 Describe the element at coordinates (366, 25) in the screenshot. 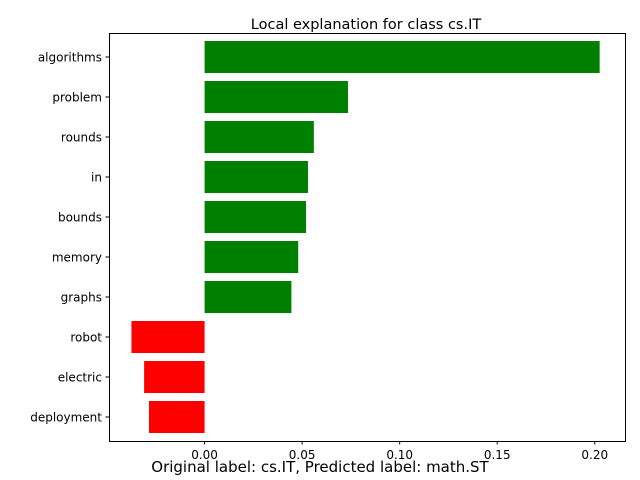

I see `chart-title: Local explanation for class cs.IT` at that location.